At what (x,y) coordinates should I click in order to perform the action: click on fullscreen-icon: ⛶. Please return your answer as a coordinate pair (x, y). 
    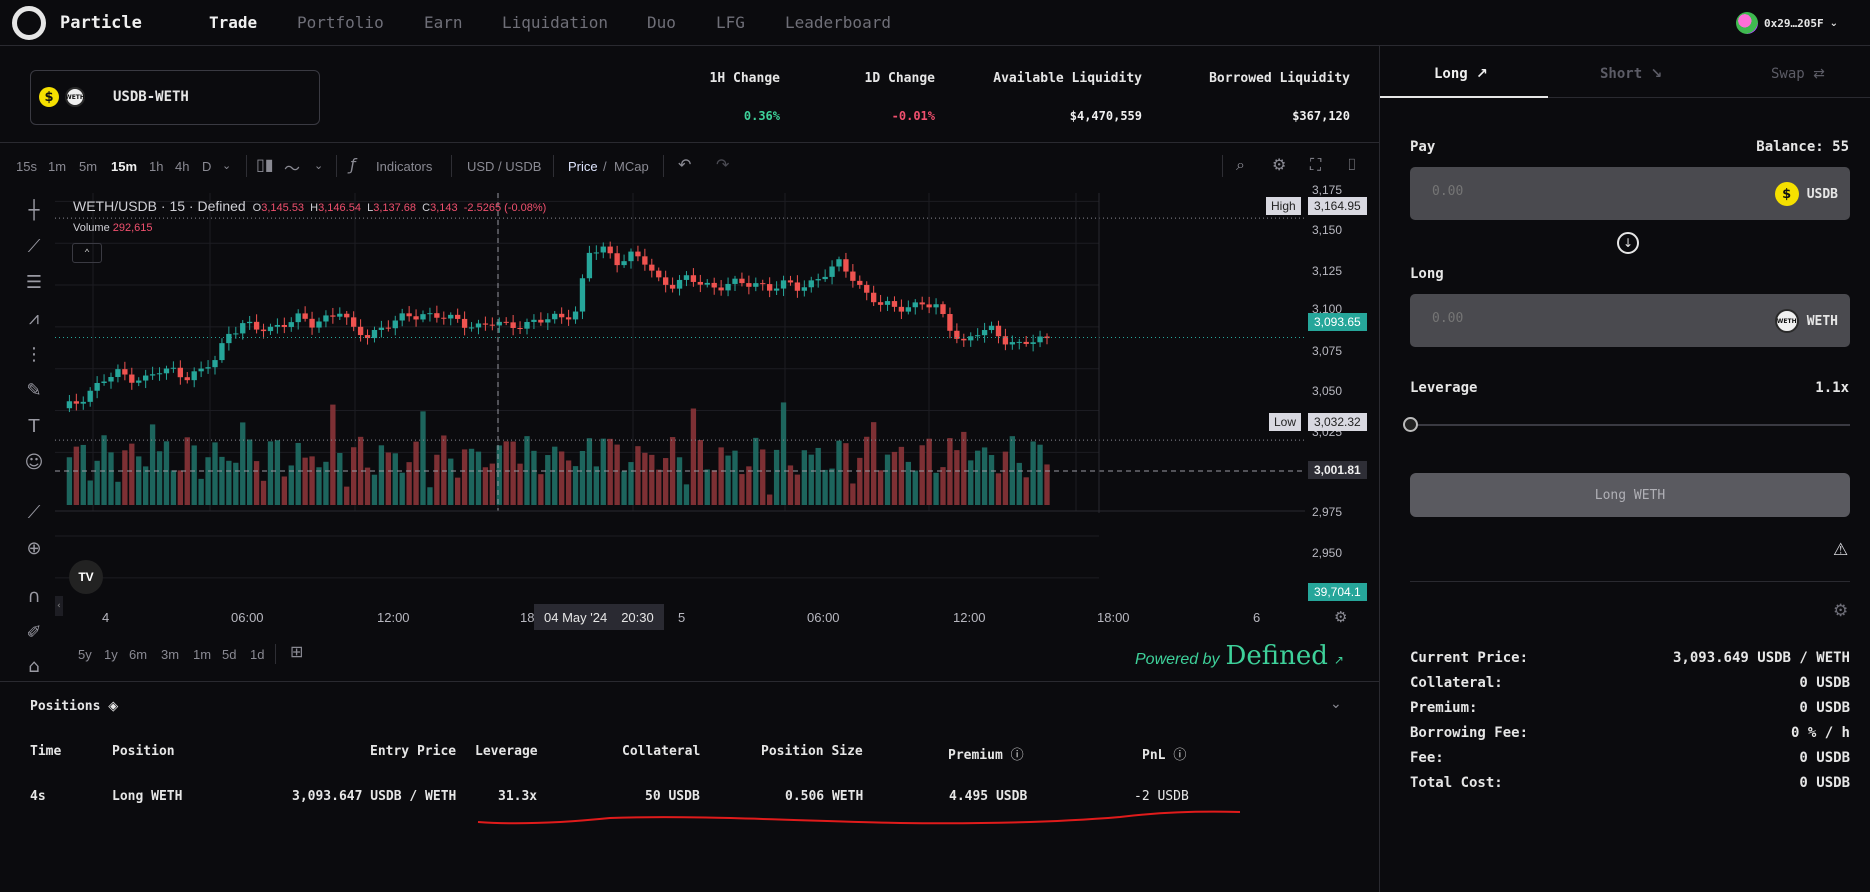
    Looking at the image, I should click on (1316, 164).